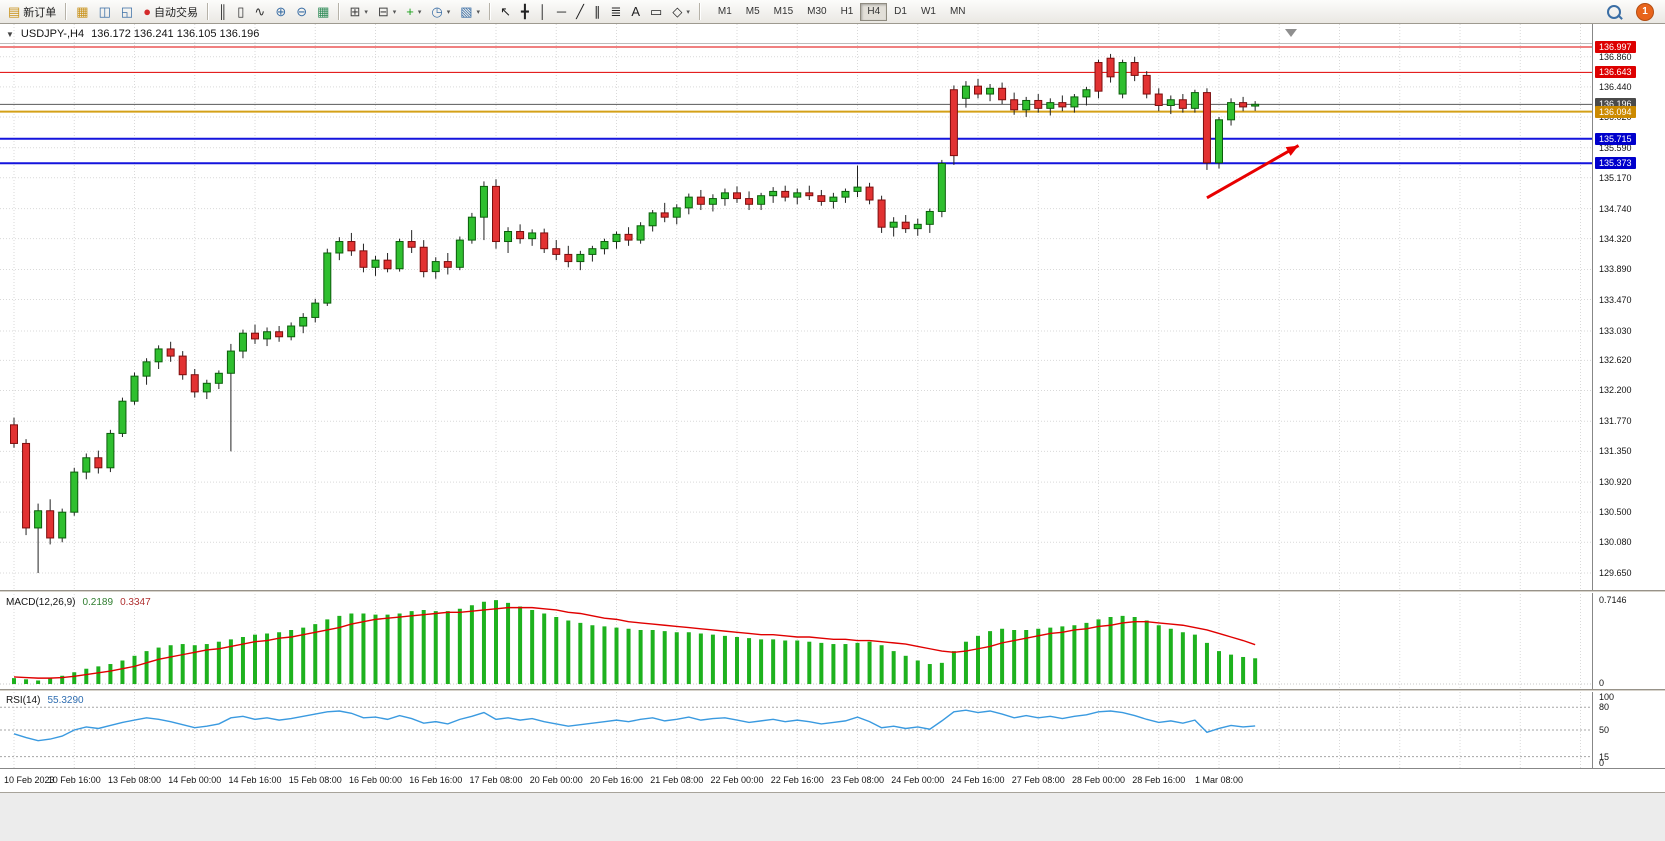  Describe the element at coordinates (1615, 542) in the screenshot. I see `price-scale-label: 130.080` at that location.